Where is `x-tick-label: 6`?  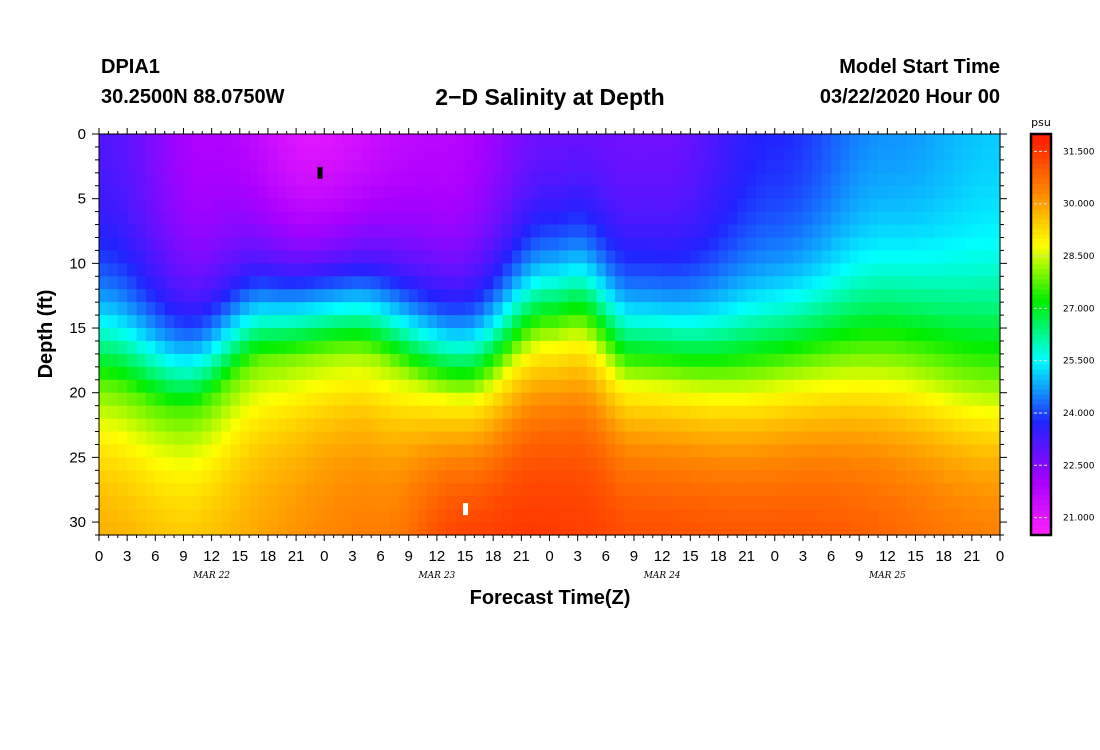 x-tick-label: 6 is located at coordinates (831, 556).